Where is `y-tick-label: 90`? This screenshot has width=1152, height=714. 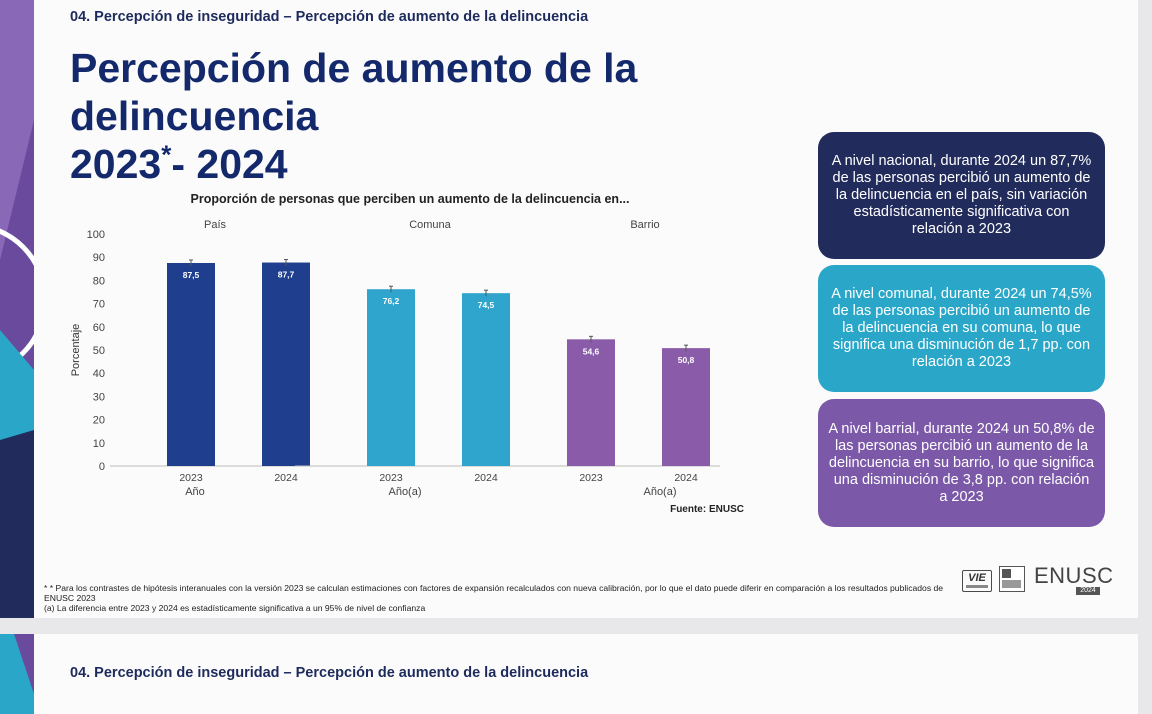 y-tick-label: 90 is located at coordinates (99, 258).